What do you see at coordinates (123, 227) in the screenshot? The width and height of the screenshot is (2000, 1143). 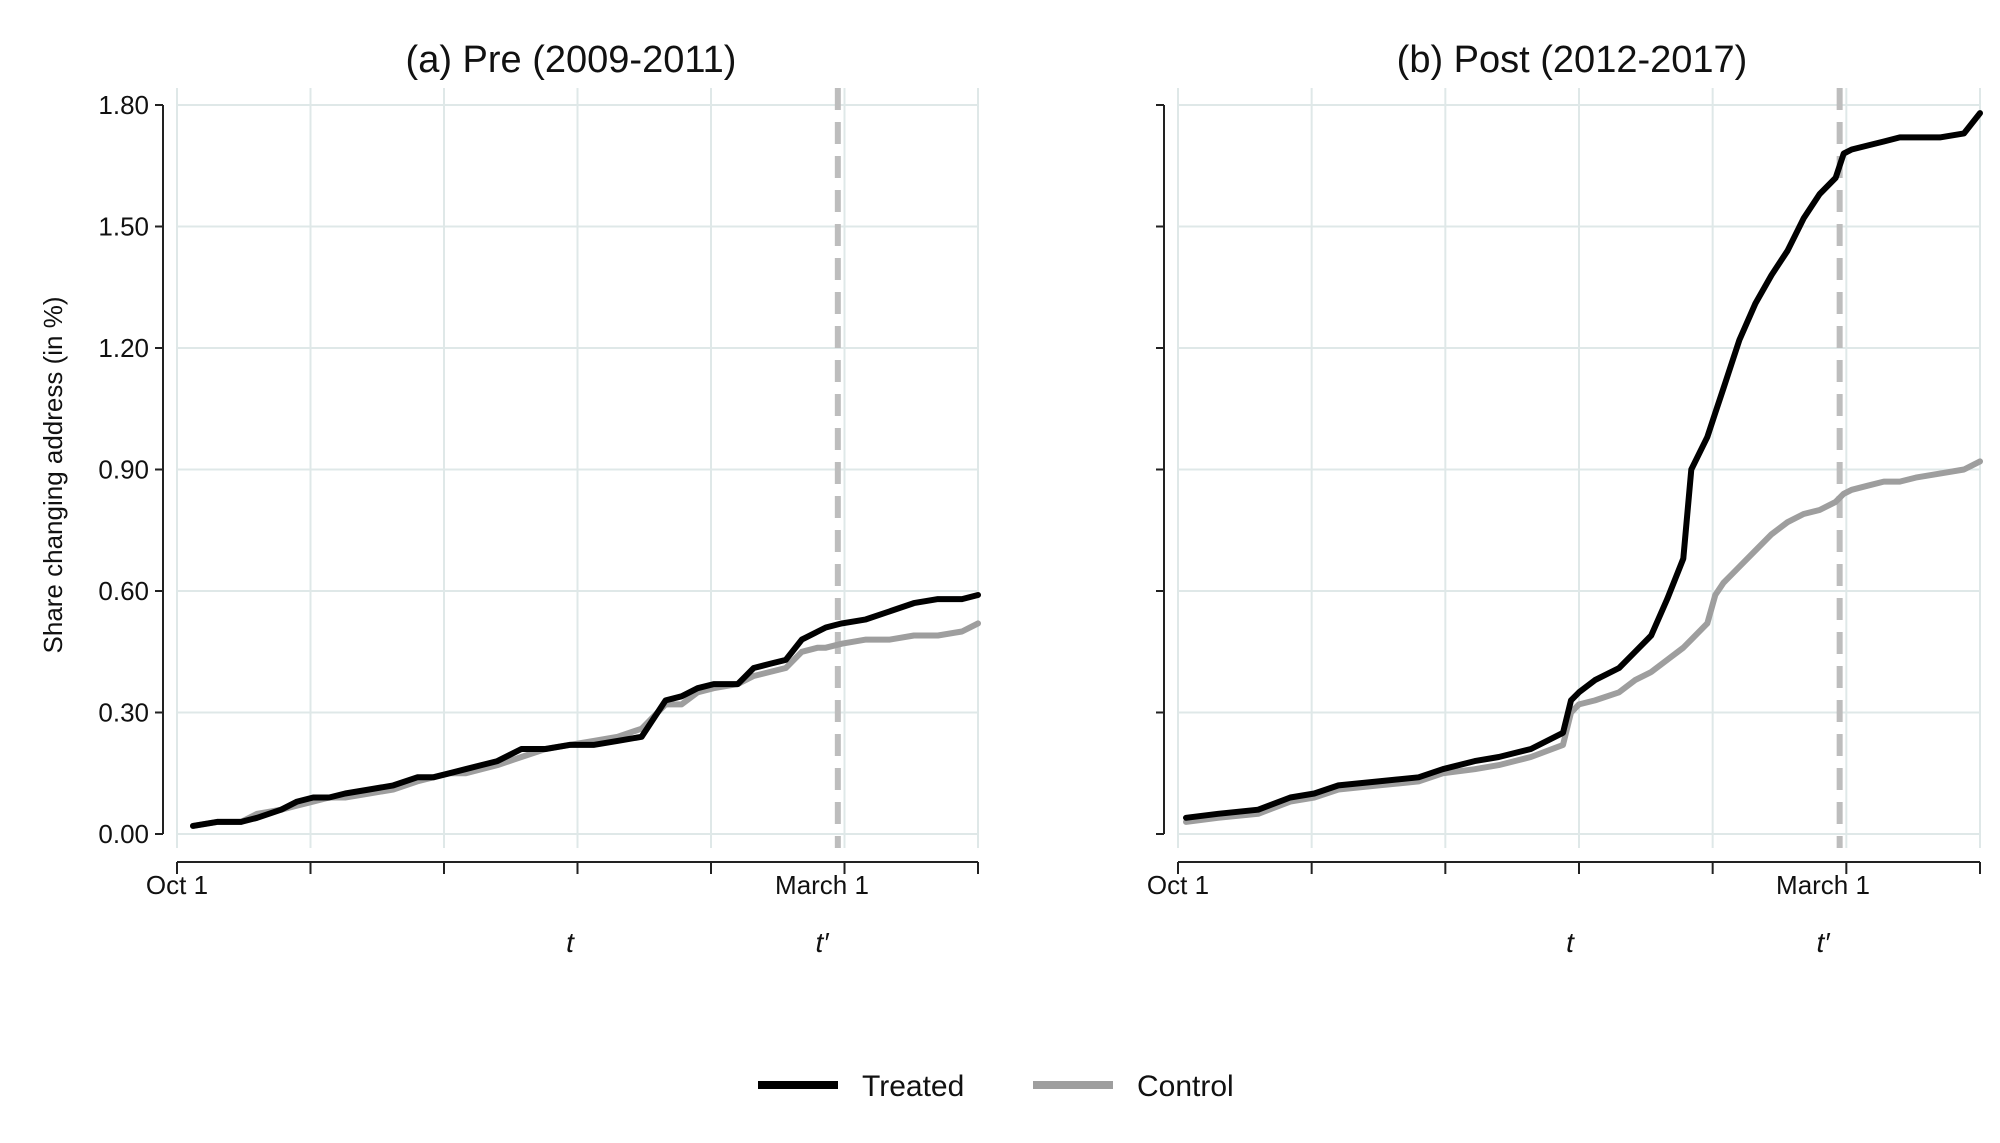 I see `y-tick-label: 1.50` at bounding box center [123, 227].